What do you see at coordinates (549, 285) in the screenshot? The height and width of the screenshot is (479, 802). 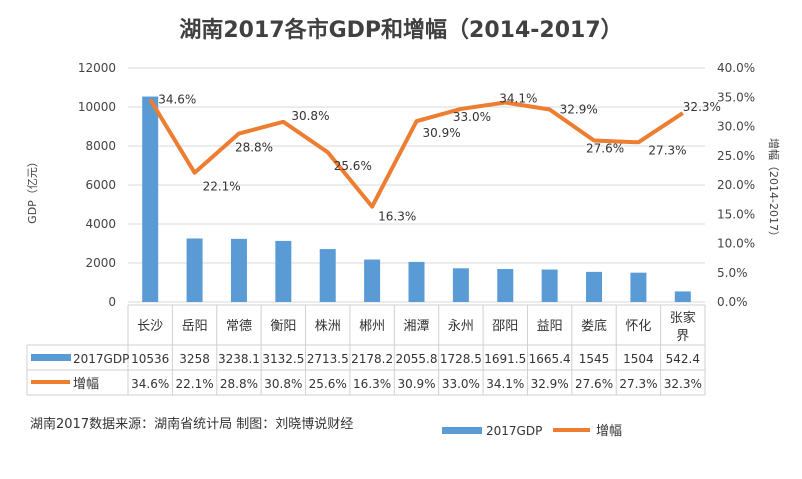 I see `bar-益阳` at bounding box center [549, 285].